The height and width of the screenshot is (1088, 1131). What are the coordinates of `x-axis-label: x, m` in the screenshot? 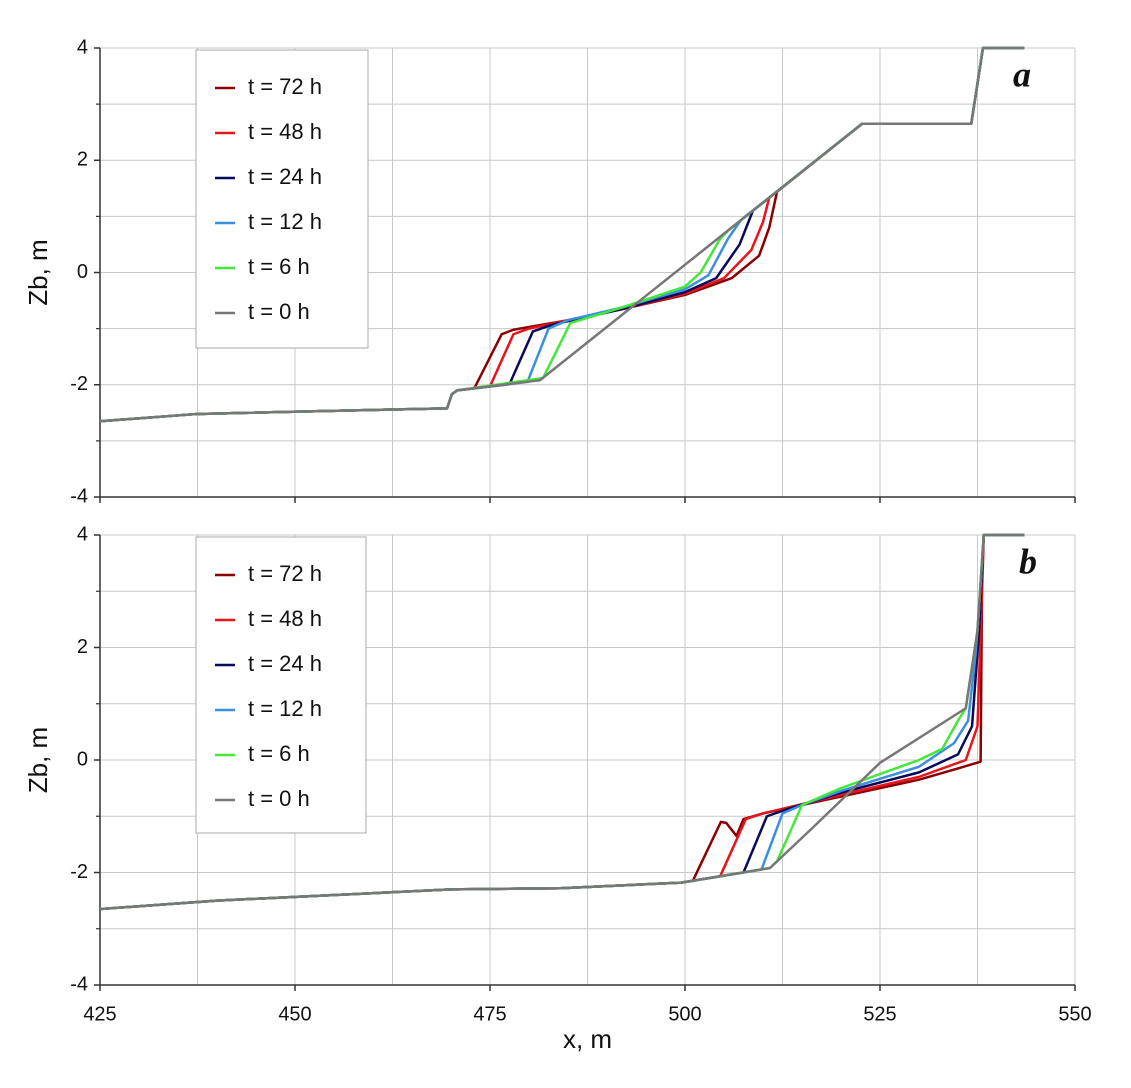 It's located at (587, 1039).